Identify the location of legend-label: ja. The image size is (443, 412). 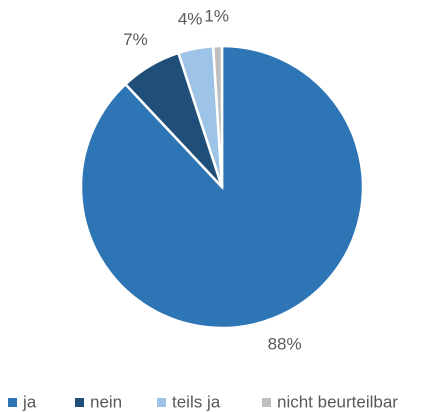
(29, 401).